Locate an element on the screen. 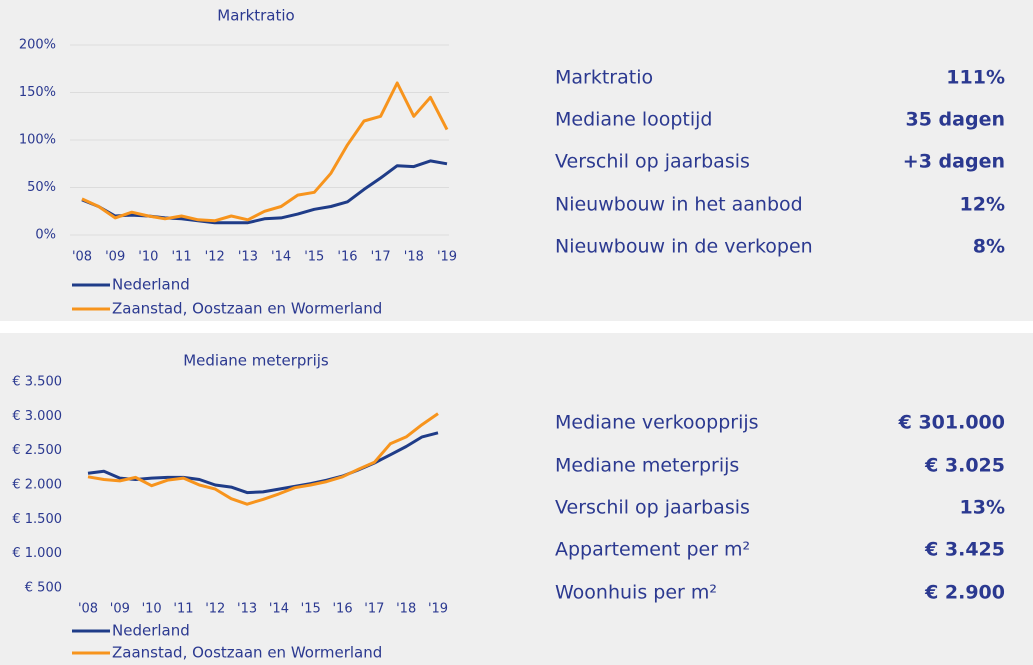 The image size is (1033, 665). stat-value: 12% is located at coordinates (982, 205).